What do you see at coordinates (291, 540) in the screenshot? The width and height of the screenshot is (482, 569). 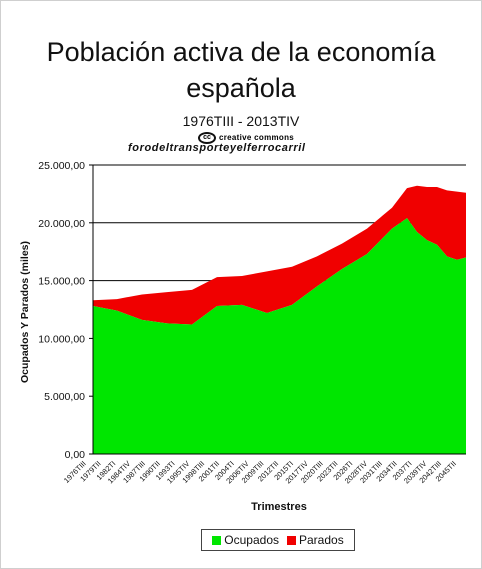 I see `legend-swatch-parados` at bounding box center [291, 540].